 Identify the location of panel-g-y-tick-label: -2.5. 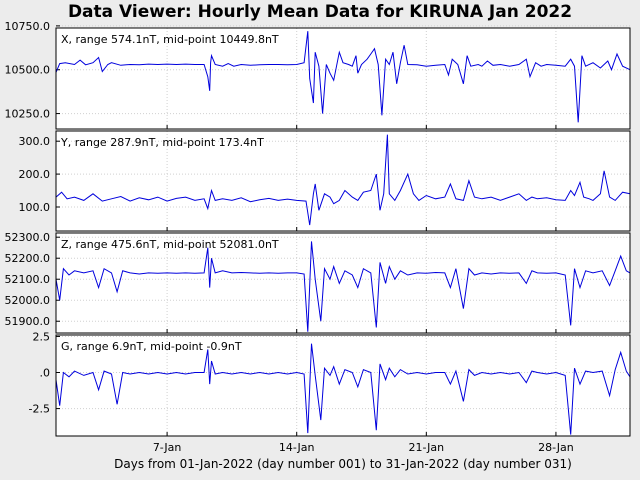
(39, 409).